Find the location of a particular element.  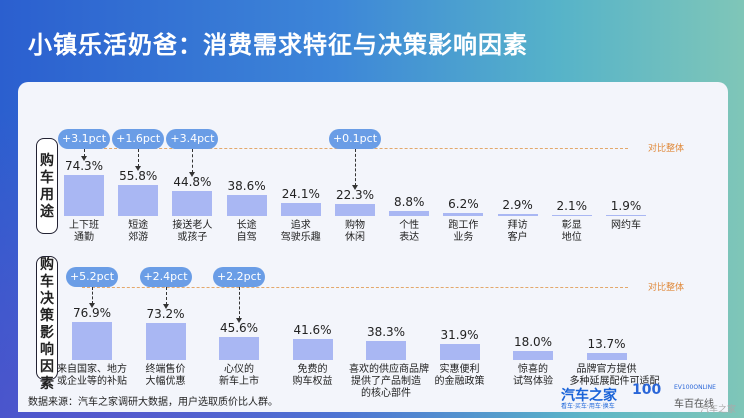

pct-delta-usage-5: +0.1pct is located at coordinates (355, 139).